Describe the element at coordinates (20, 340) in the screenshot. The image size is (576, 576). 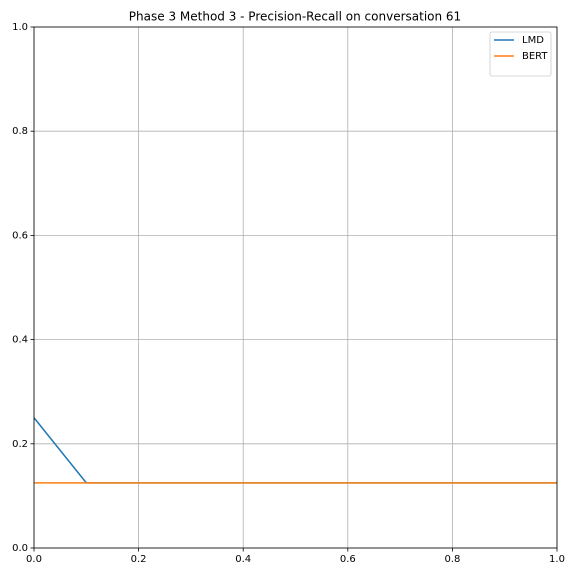
I see `y-tick-label: 0.4` at that location.